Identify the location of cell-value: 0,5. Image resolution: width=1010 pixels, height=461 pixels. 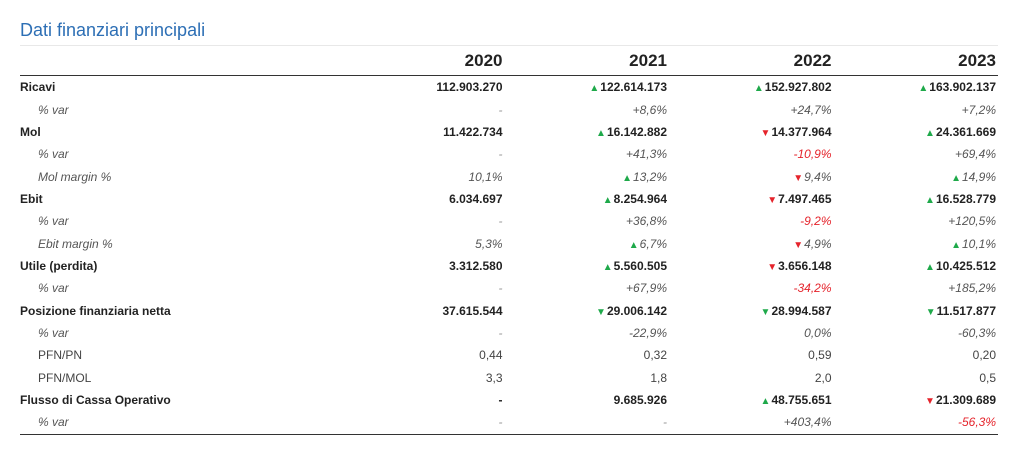
(987, 377).